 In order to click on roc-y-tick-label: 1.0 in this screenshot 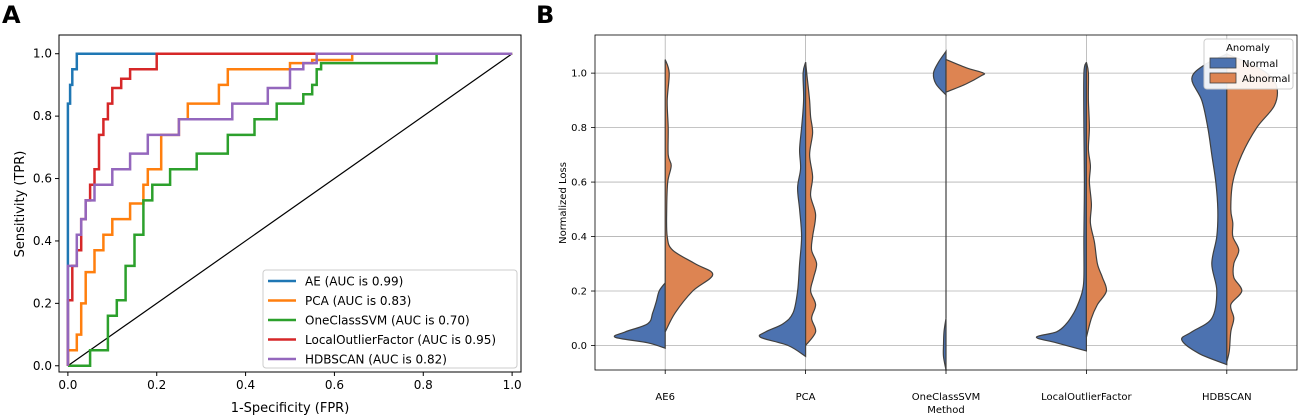, I will do `click(42, 54)`.